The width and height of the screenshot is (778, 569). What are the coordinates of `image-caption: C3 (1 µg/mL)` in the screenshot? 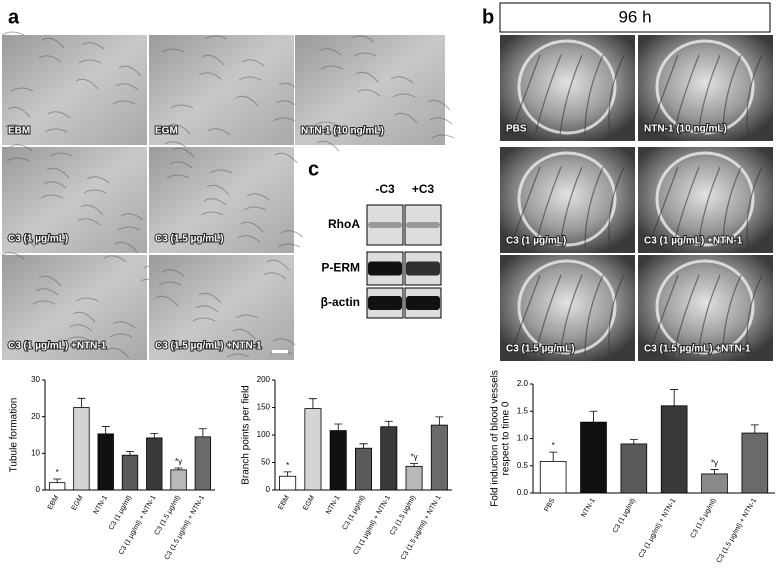 It's located at (536, 241).